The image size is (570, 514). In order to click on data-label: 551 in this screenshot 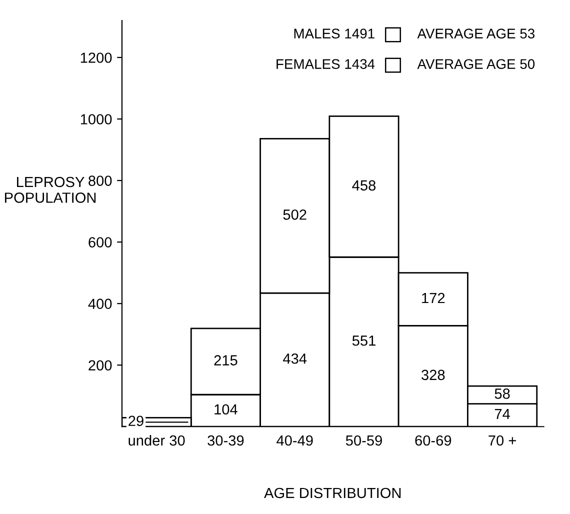, I will do `click(364, 341)`.